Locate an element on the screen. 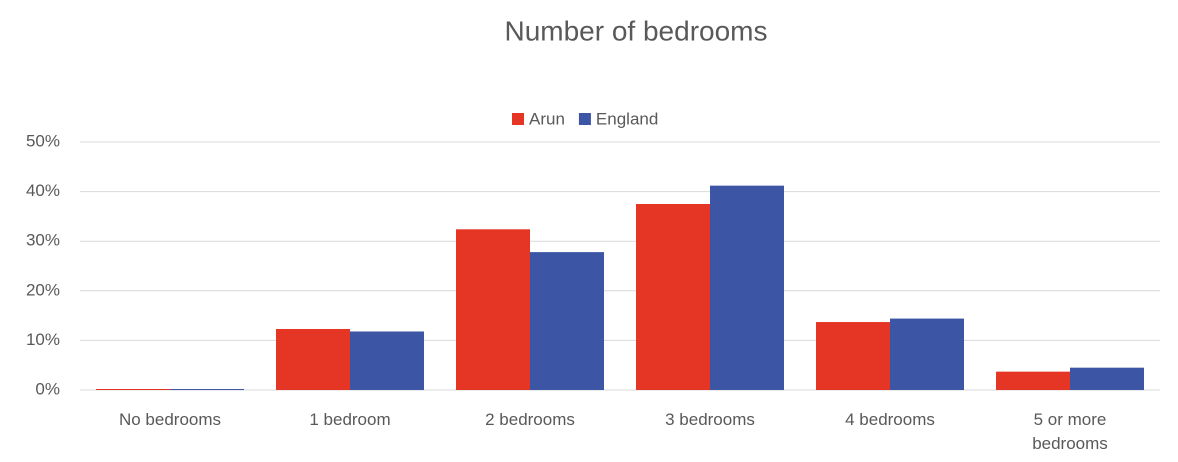 Image resolution: width=1178 pixels, height=462 pixels. x-tick-label: 3 bedrooms is located at coordinates (710, 419).